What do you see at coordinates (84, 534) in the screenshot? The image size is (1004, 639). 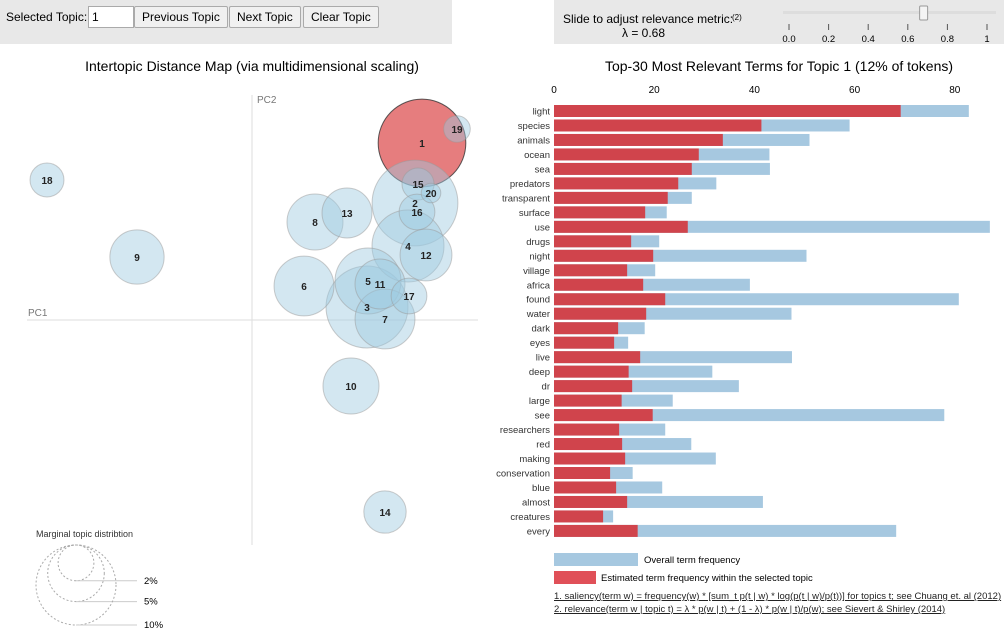 I see `size-legend-title: Marginal topic distribtion` at bounding box center [84, 534].